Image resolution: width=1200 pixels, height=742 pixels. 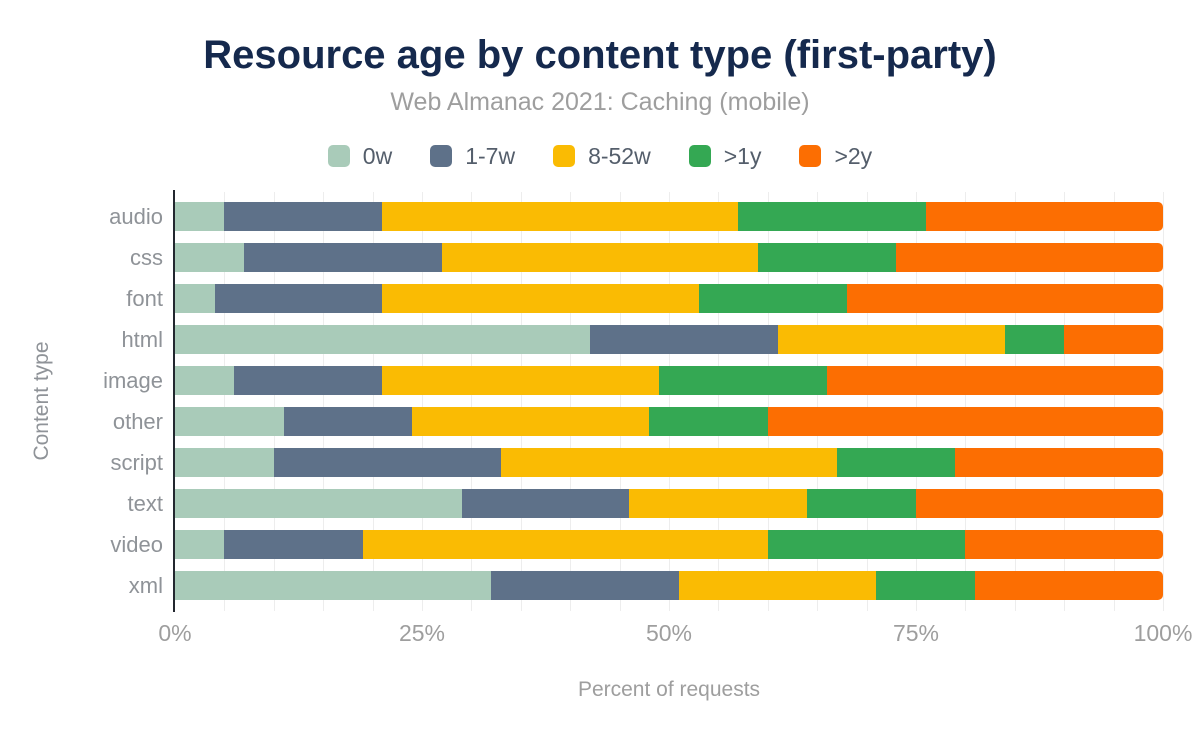 I want to click on bar-segment-audio->1y, so click(x=832, y=216).